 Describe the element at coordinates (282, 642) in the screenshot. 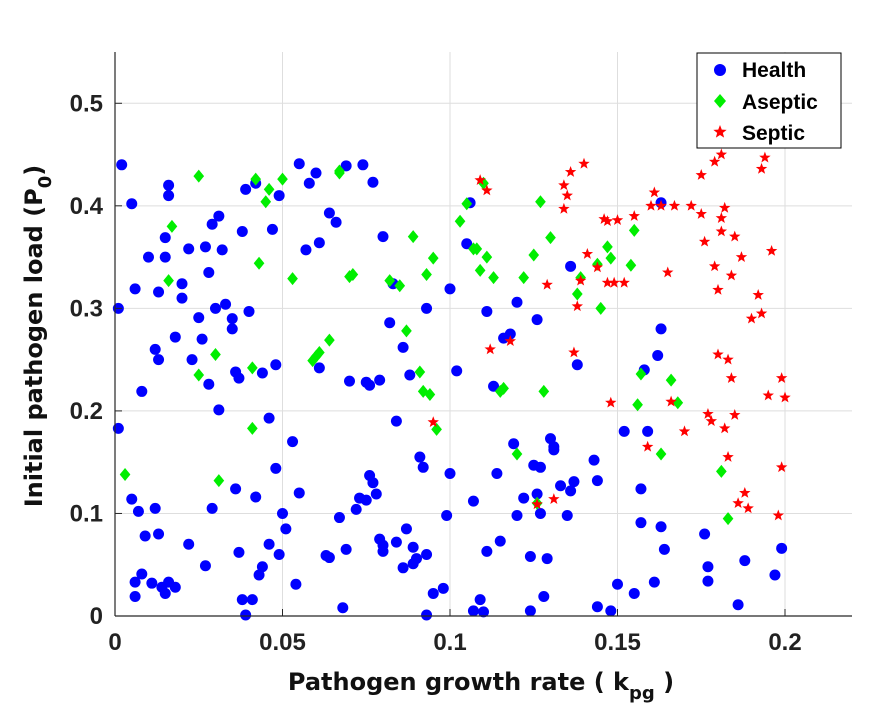

I see `x-tick-label: 0.05` at that location.